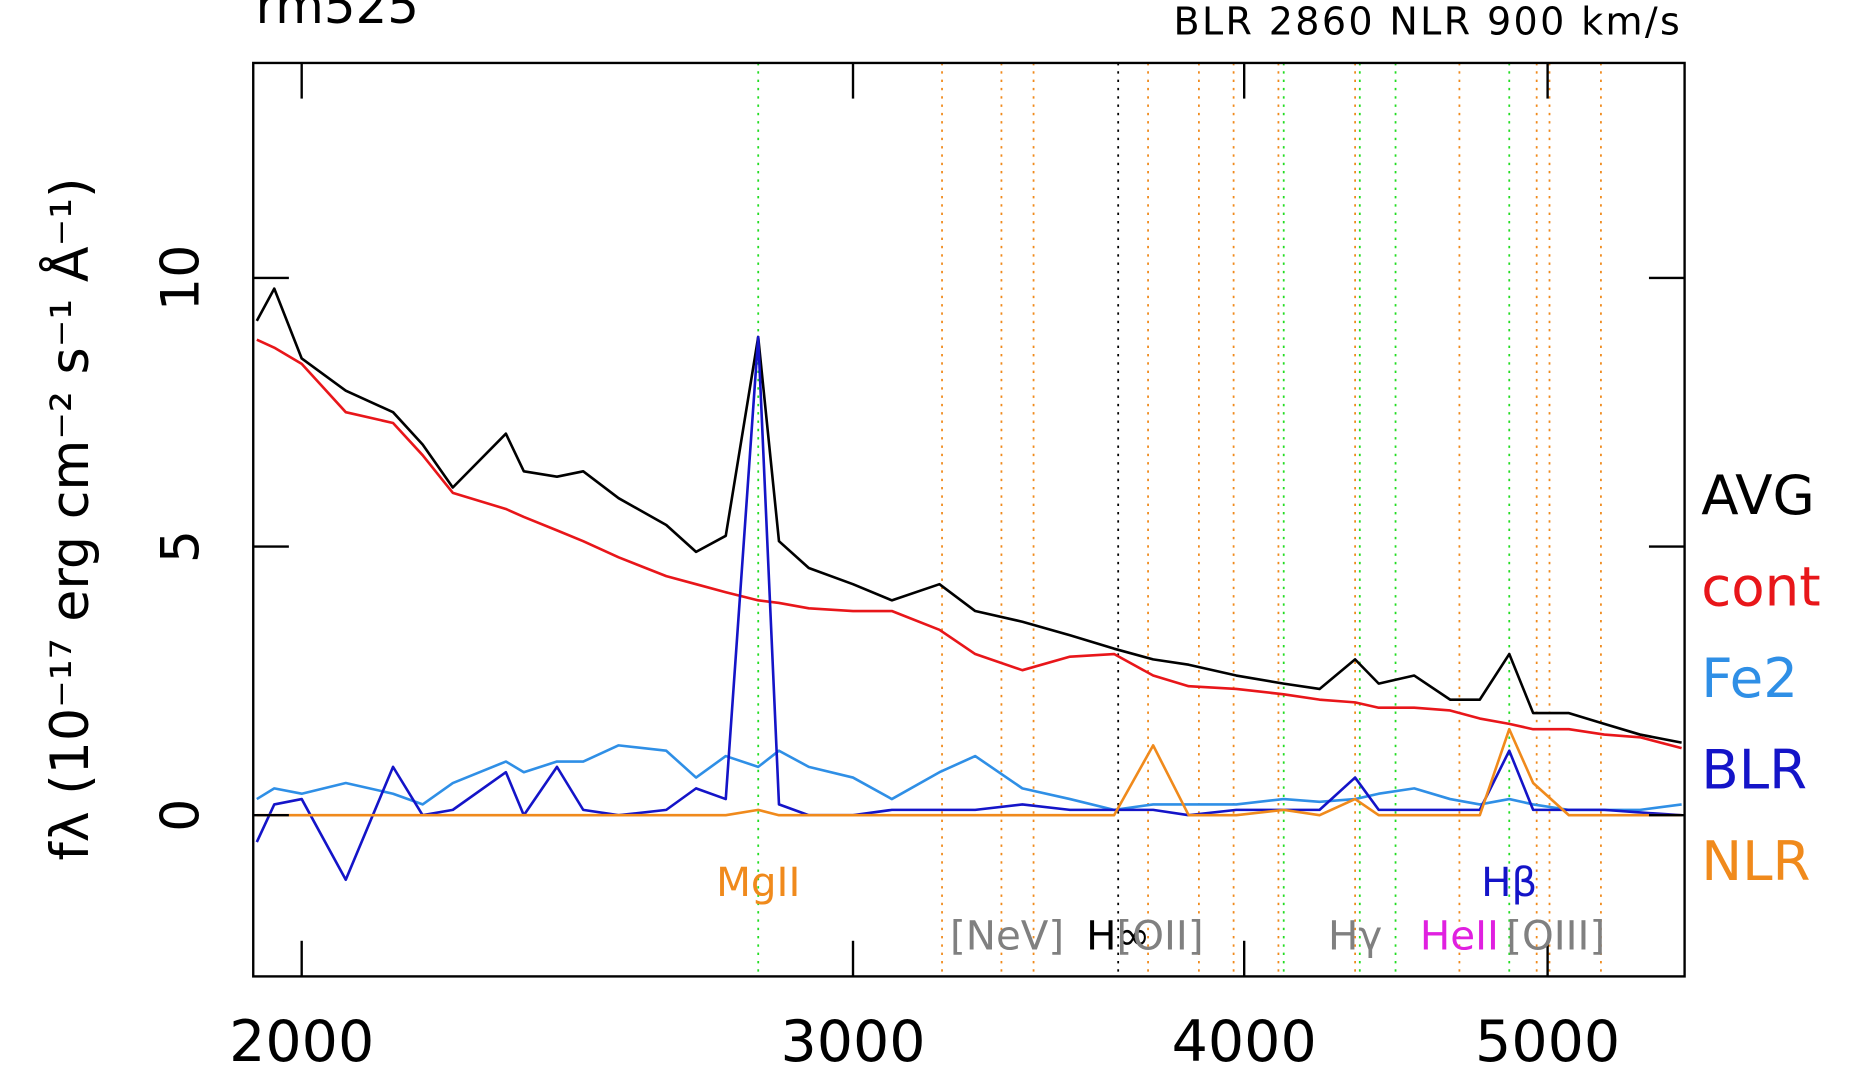 The width and height of the screenshot is (1863, 1075). Describe the element at coordinates (1159, 935) in the screenshot. I see `line-label: [OII]` at that location.